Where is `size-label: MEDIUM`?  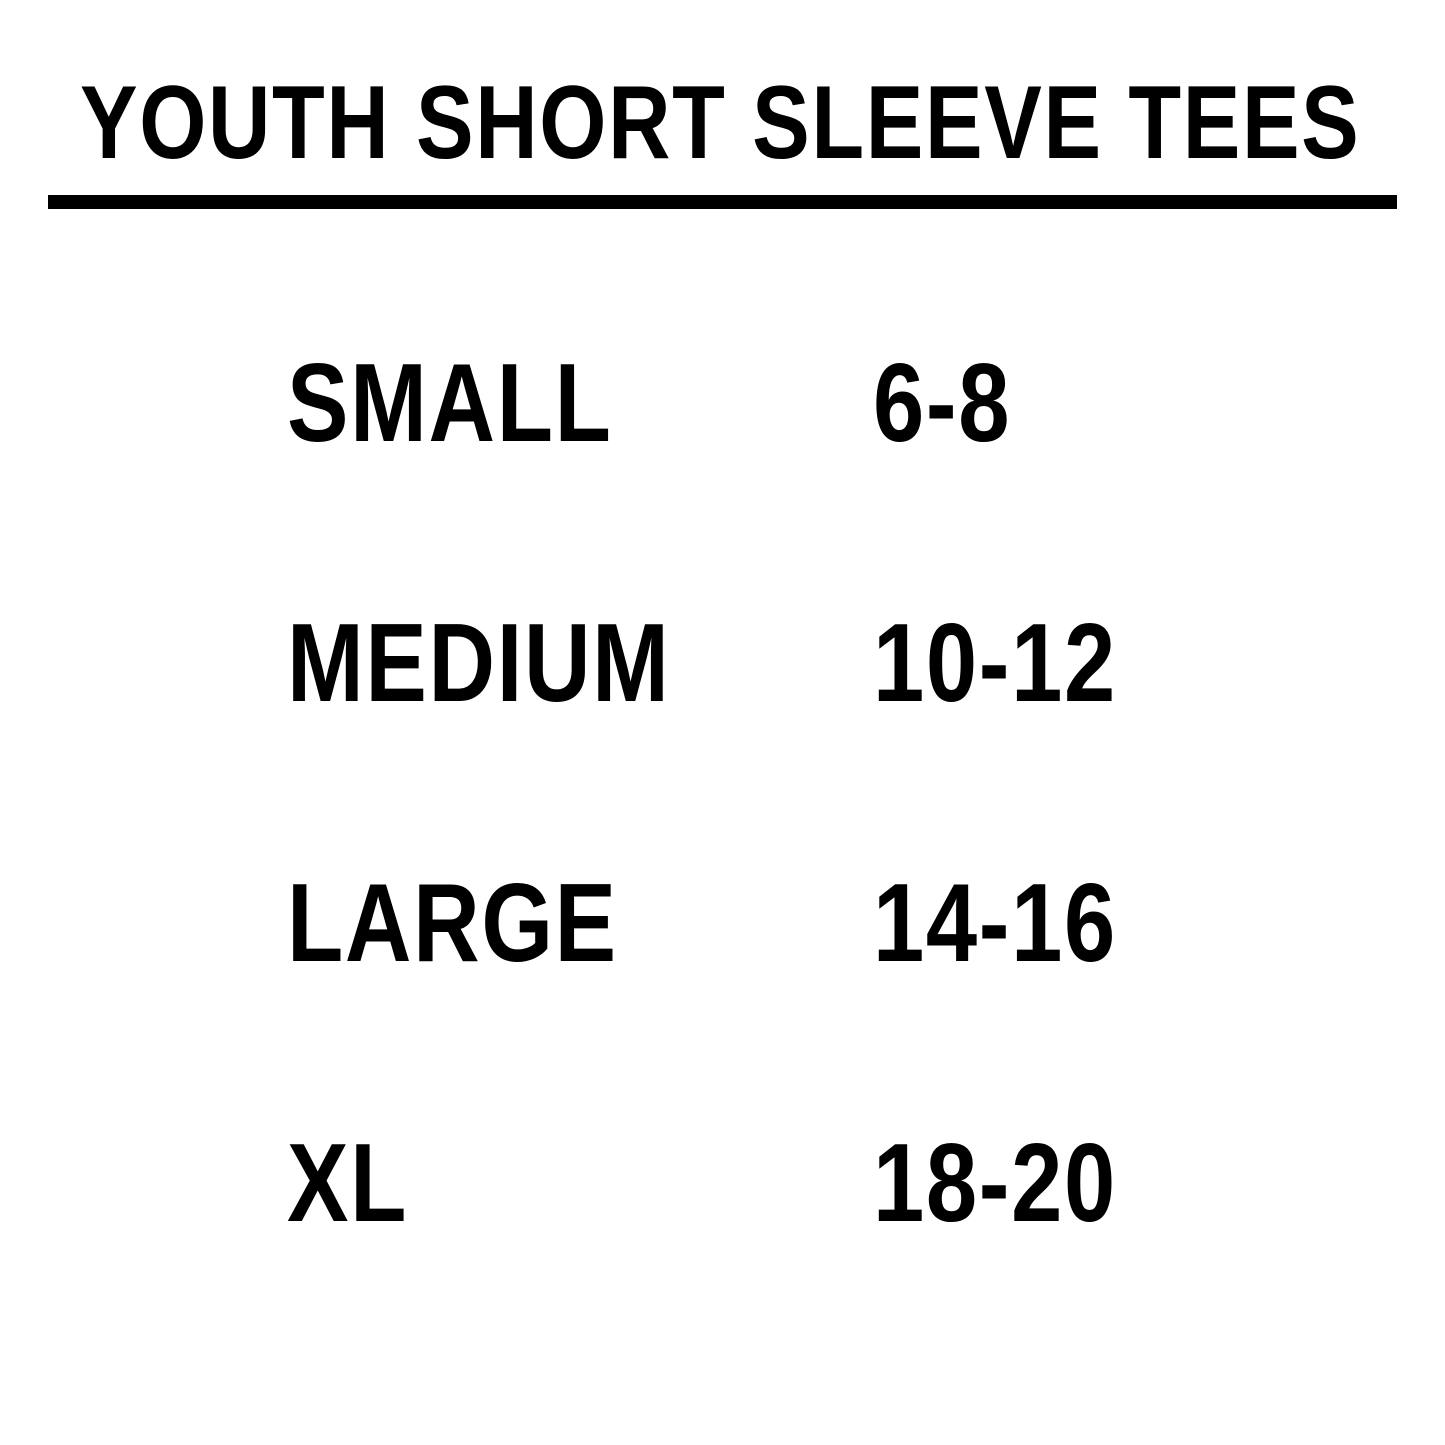 size-label: MEDIUM is located at coordinates (479, 663).